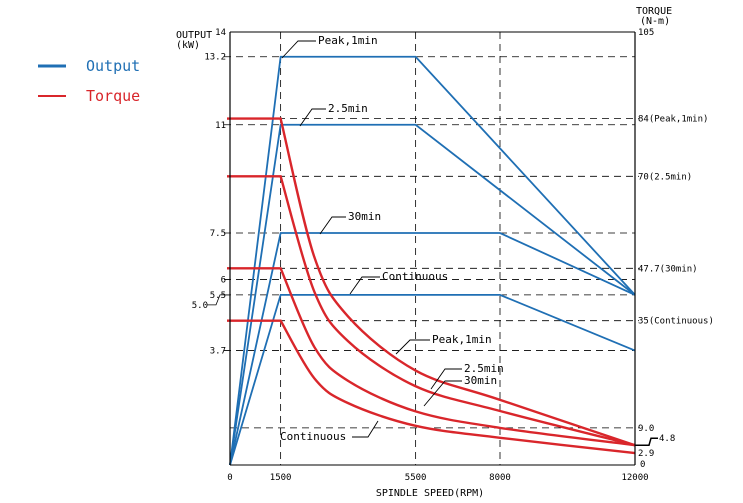 The image size is (743, 503). Describe the element at coordinates (668, 269) in the screenshot. I see `y-right-tick-label: 47.7(30min)` at that location.